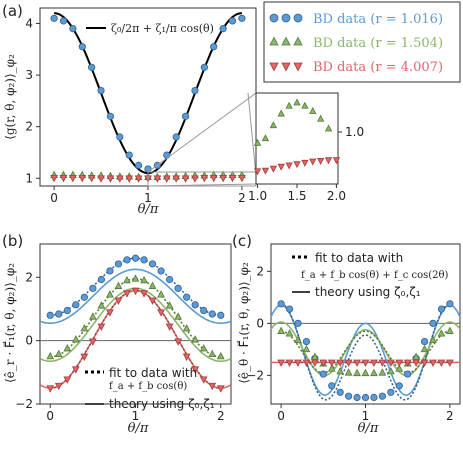  Describe the element at coordinates (354, 132) in the screenshot. I see `inset-ytick-label: 1.0` at that location.